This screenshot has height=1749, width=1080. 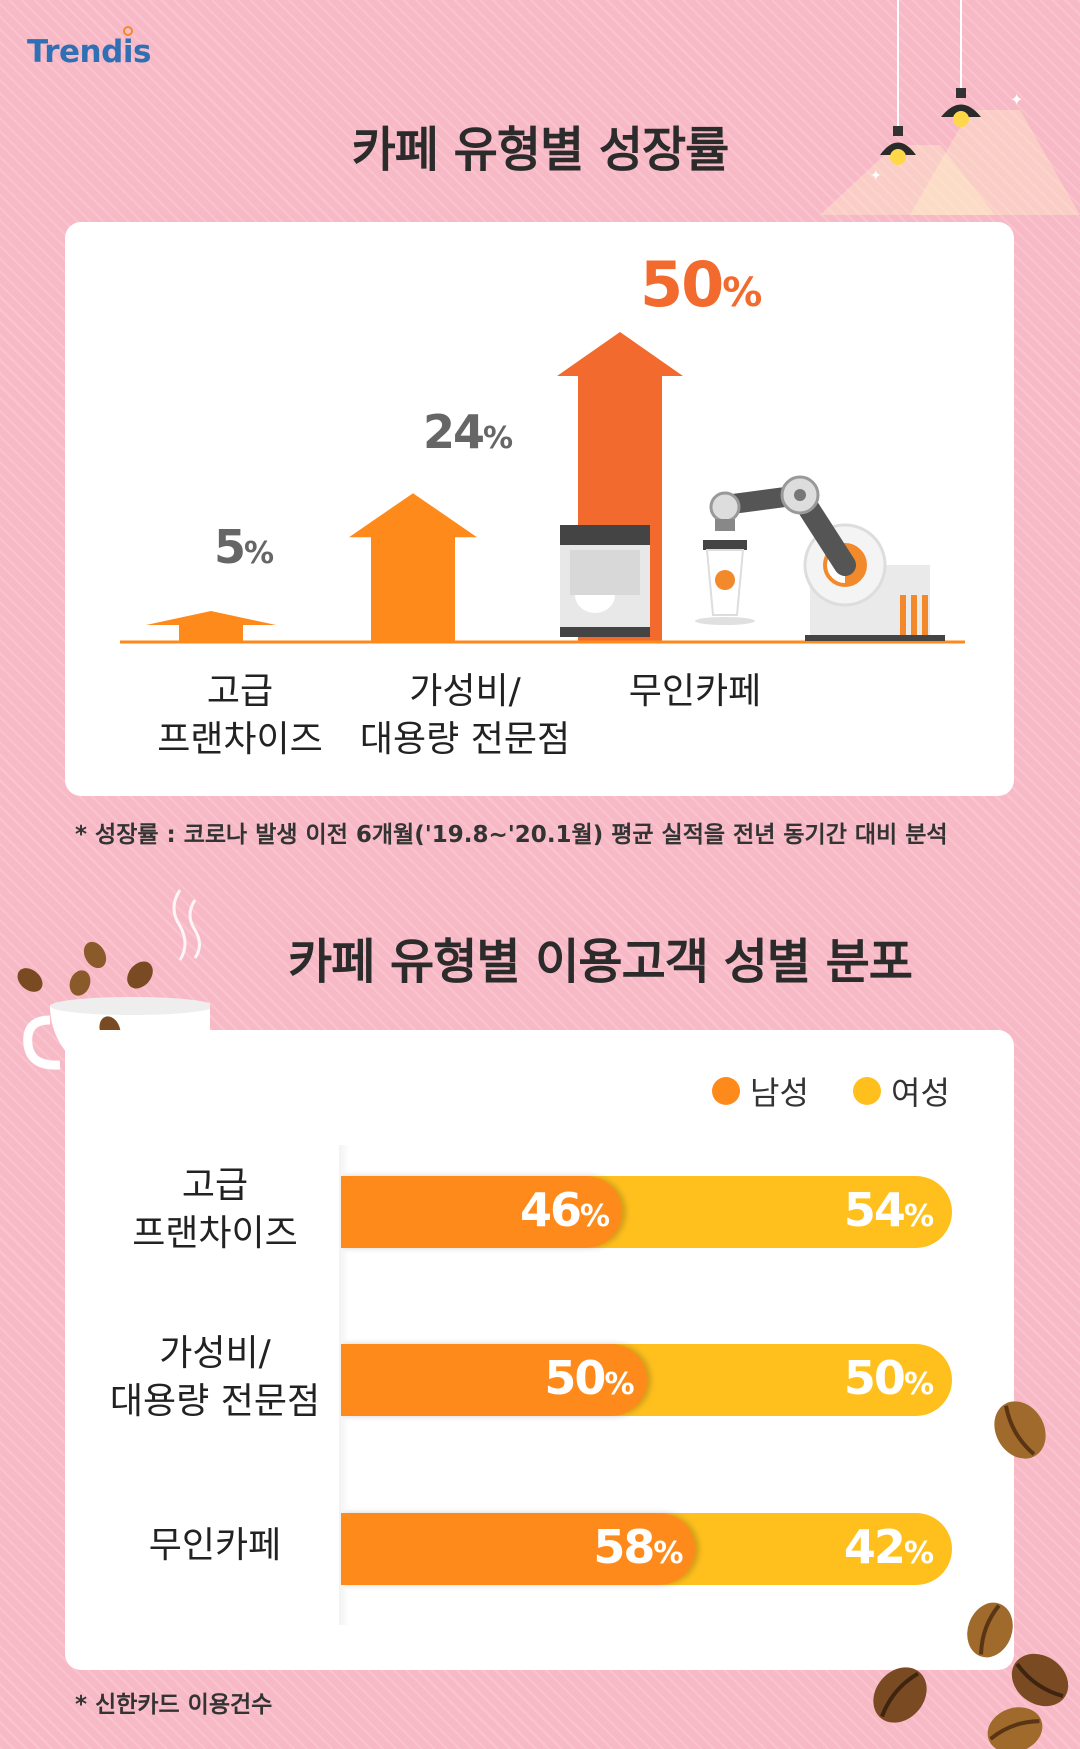 I want to click on logo-text: Trendis, so click(x=89, y=52).